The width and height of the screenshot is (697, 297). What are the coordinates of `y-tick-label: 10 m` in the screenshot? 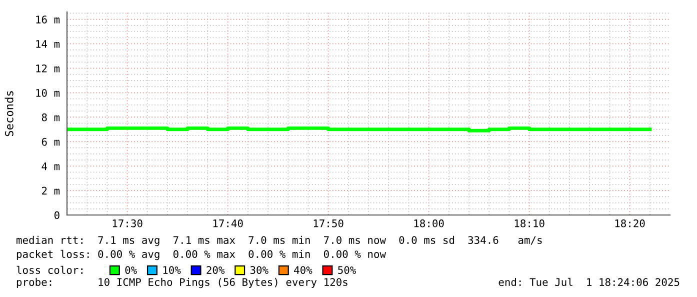 It's located at (48, 92).